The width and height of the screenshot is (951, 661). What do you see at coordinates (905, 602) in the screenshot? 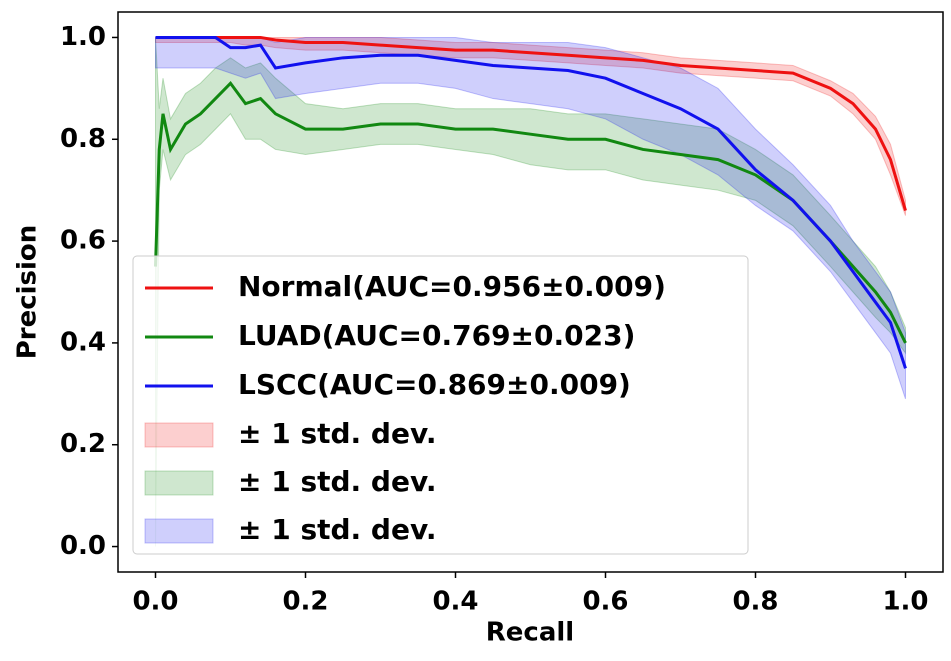
I see `x-tick-label: 1.0` at bounding box center [905, 602].